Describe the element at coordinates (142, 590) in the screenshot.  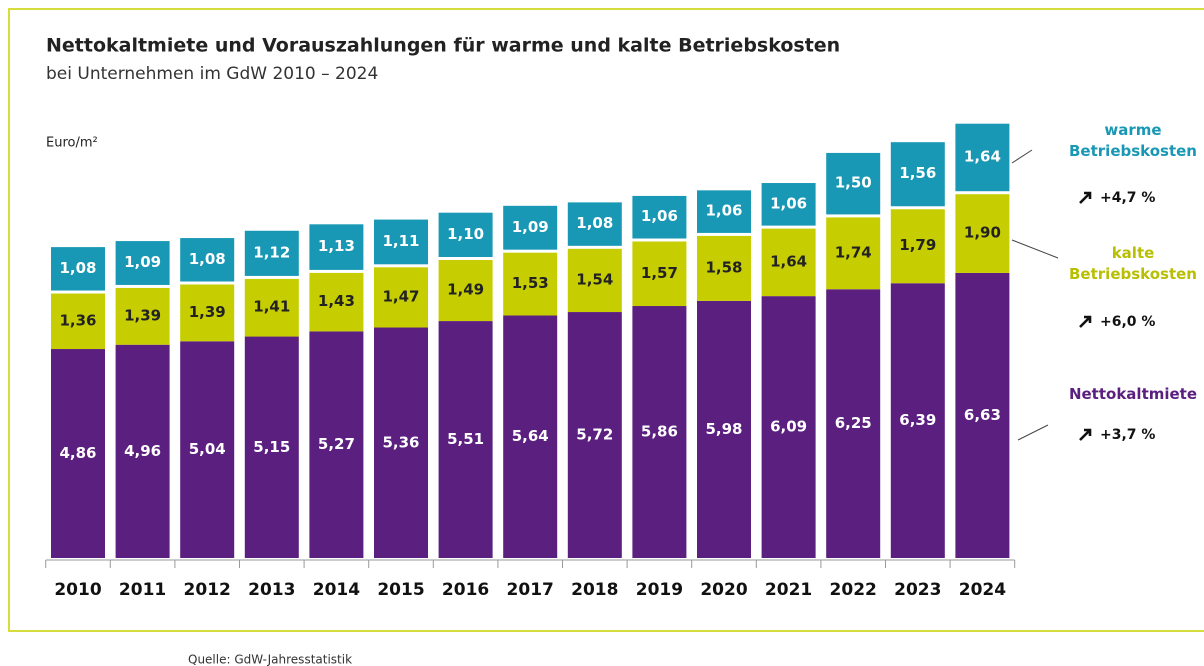
I see `x-tick-label: 2011` at that location.